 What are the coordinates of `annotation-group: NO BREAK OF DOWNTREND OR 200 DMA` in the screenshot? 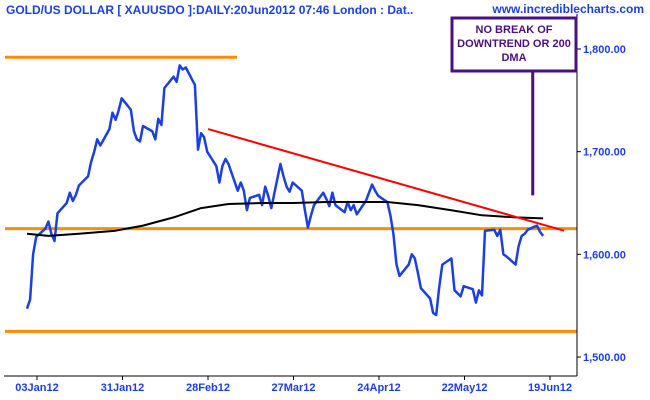 It's located at (514, 106).